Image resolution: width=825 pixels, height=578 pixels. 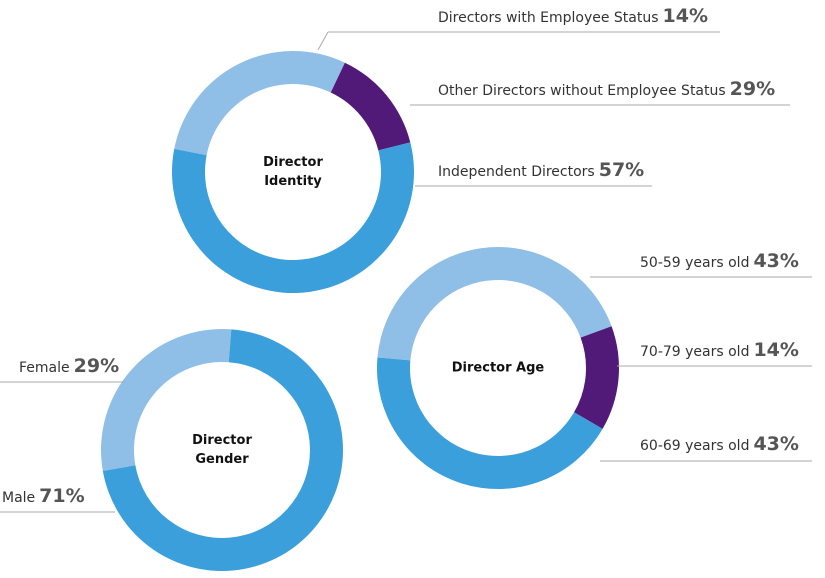 I want to click on donut-title: Director Gender, so click(x=222, y=450).